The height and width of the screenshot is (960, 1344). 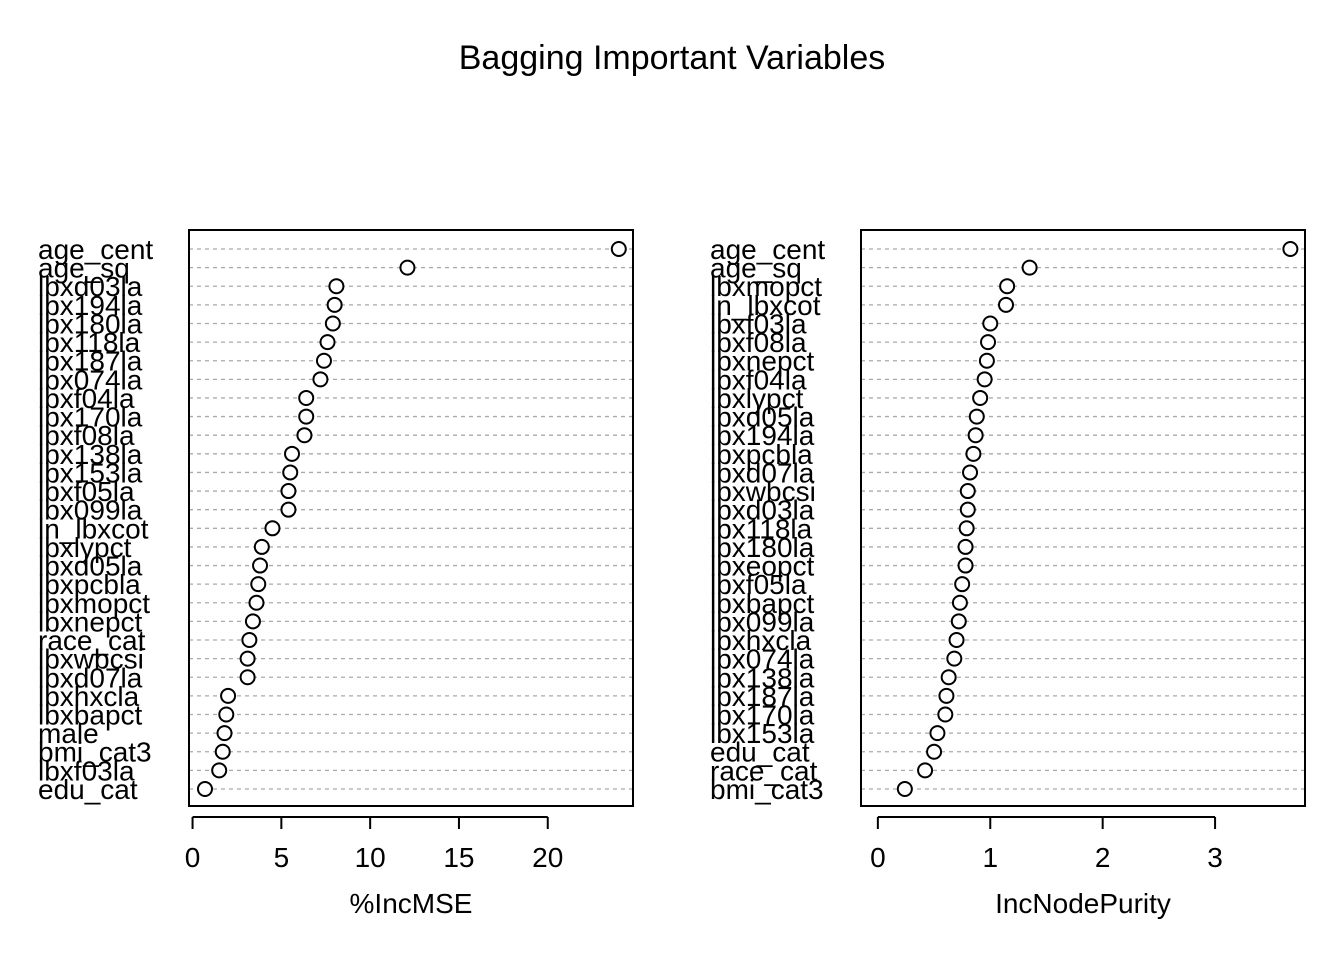 What do you see at coordinates (1103, 857) in the screenshot?
I see `x-tick-label: 2` at bounding box center [1103, 857].